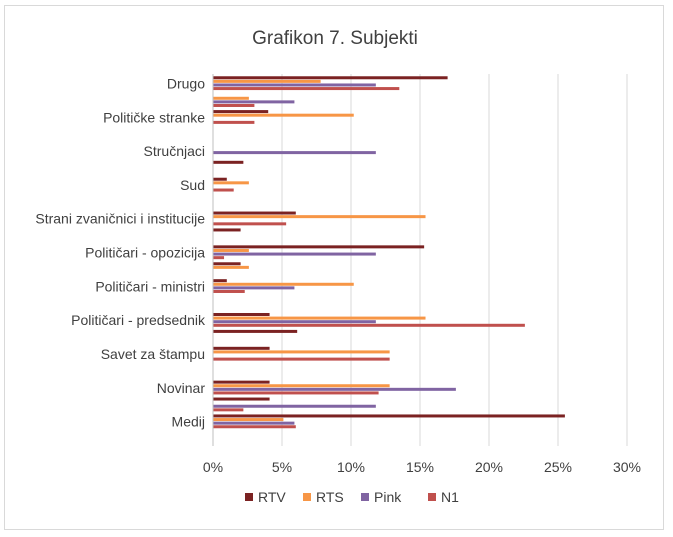  Describe the element at coordinates (154, 117) in the screenshot. I see `category-label: Političke stranke` at that location.